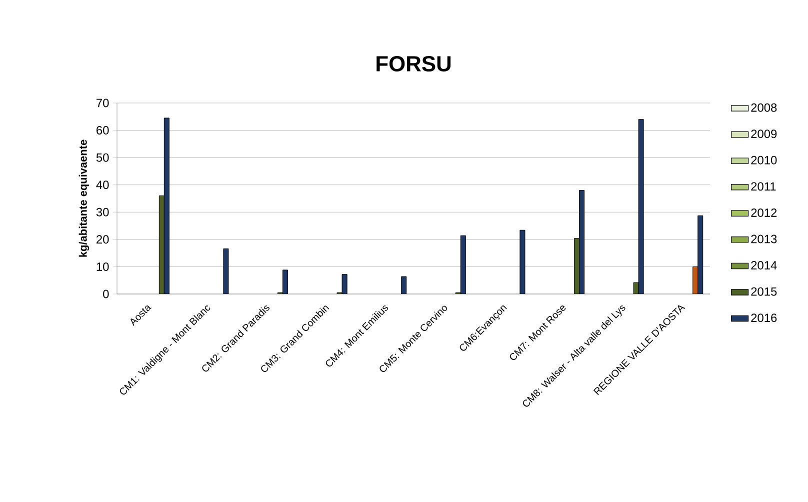 This screenshot has height=502, width=808. What do you see at coordinates (102, 239) in the screenshot?
I see `y-tick-label: 20` at bounding box center [102, 239].